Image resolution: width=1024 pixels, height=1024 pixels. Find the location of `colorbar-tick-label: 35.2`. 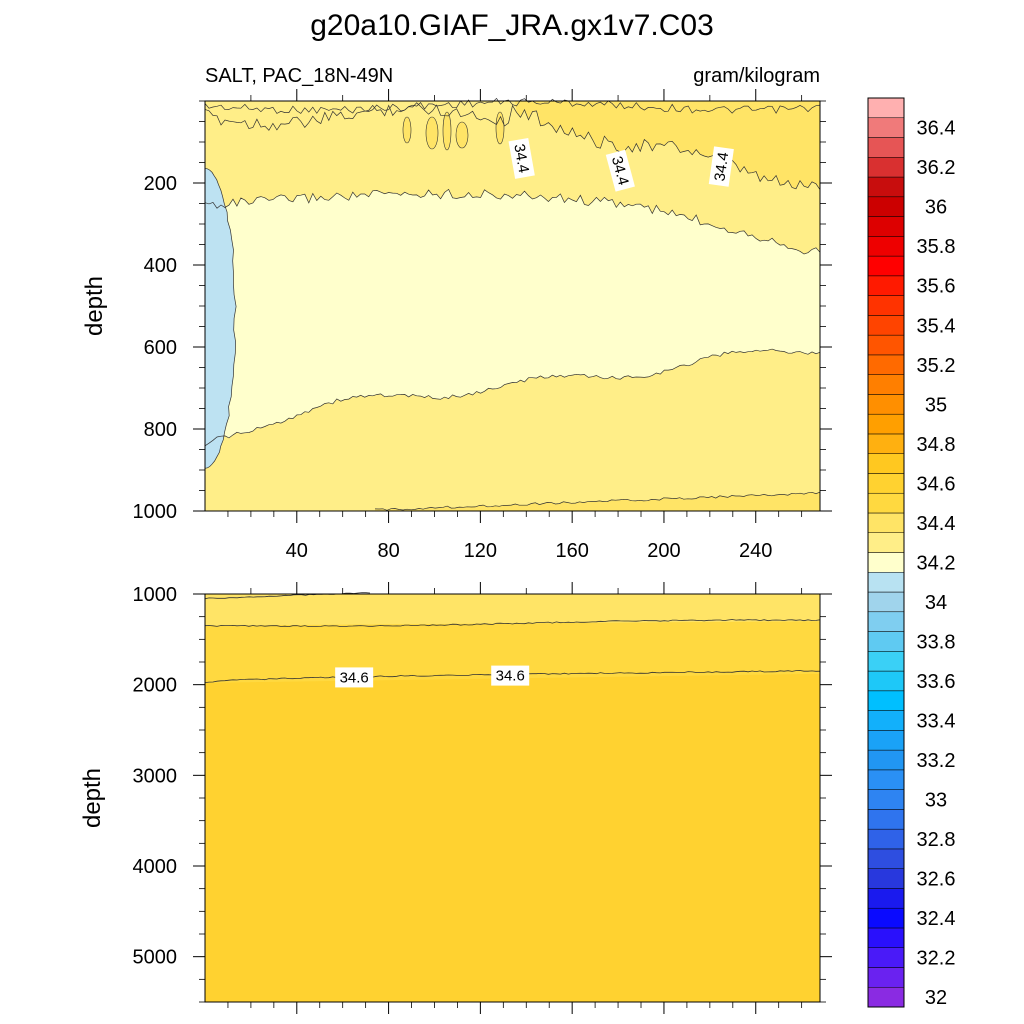

colorbar-tick-label: 35.2 is located at coordinates (936, 366).